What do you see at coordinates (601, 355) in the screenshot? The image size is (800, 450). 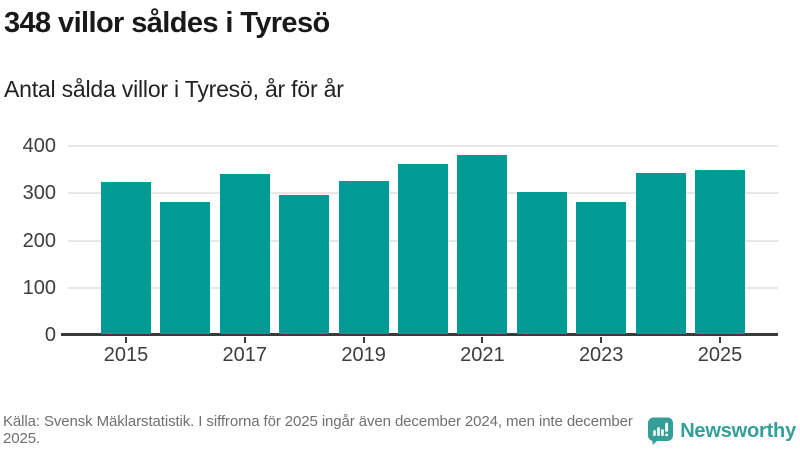 I see `x-axis-label-2023: 2023` at bounding box center [601, 355].